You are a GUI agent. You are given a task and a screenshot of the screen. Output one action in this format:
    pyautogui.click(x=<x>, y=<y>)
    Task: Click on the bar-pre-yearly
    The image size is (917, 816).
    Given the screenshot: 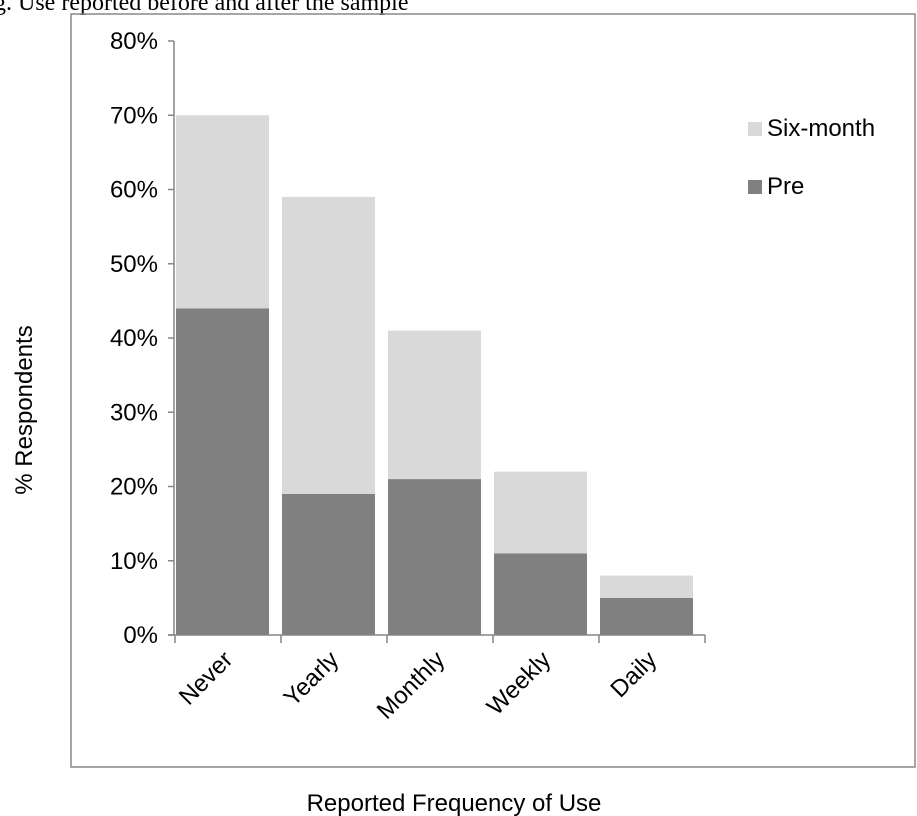 What is the action you would take?
    pyautogui.click(x=328, y=564)
    